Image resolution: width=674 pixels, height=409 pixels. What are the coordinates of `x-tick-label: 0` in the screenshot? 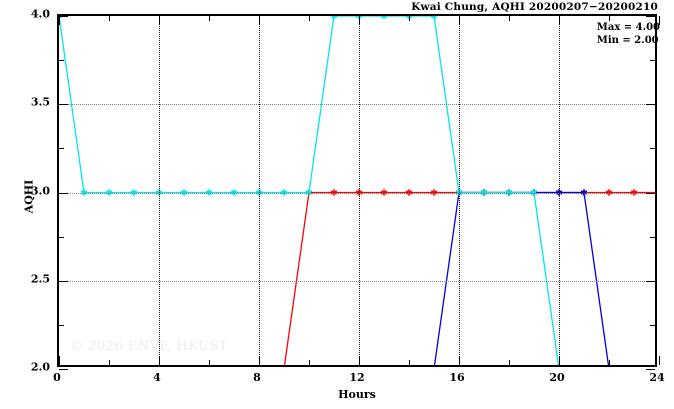 It's located at (57, 377).